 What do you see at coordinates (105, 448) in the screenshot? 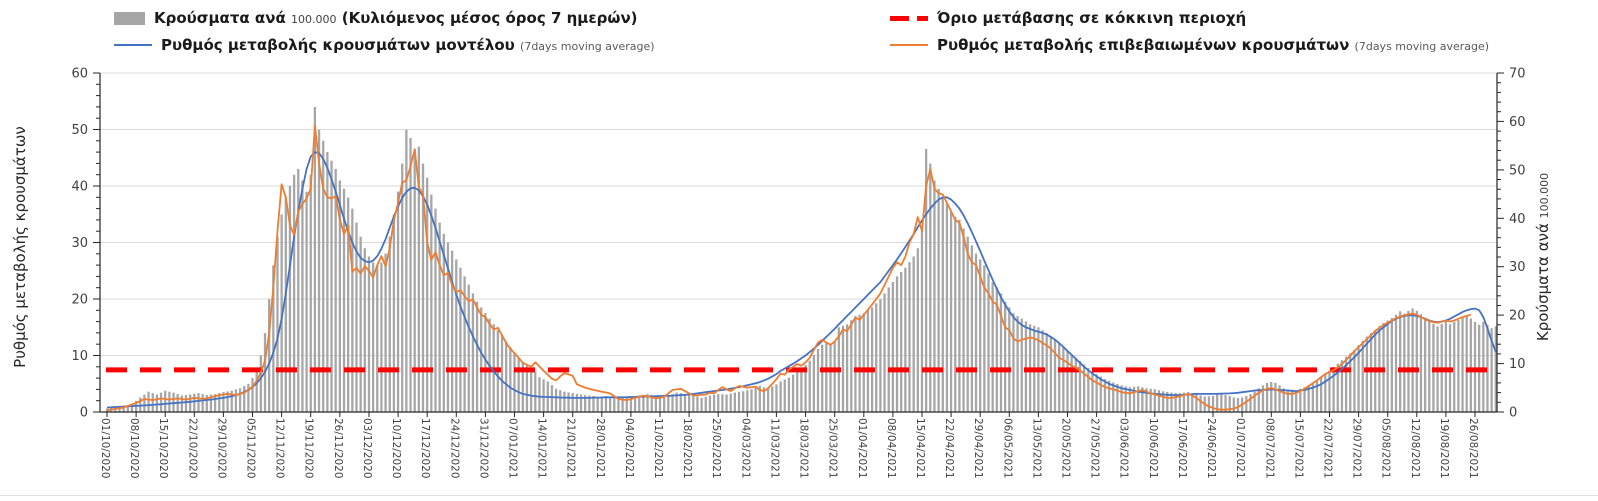
I see `x-tick-label: 01/10/2020` at bounding box center [105, 448].